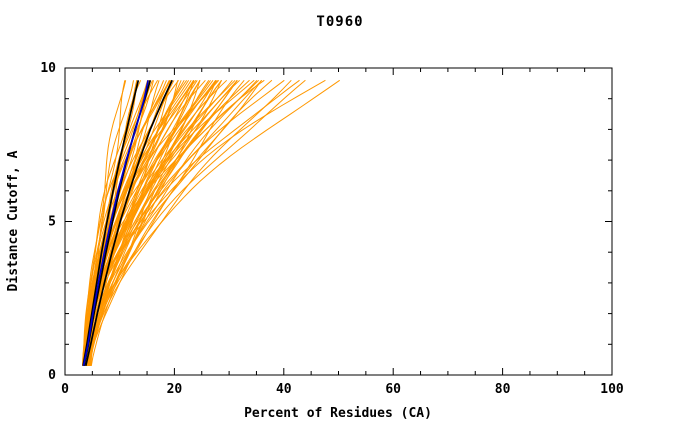 The image size is (680, 440). Describe the element at coordinates (175, 389) in the screenshot. I see `x-tick-label: 20` at that location.